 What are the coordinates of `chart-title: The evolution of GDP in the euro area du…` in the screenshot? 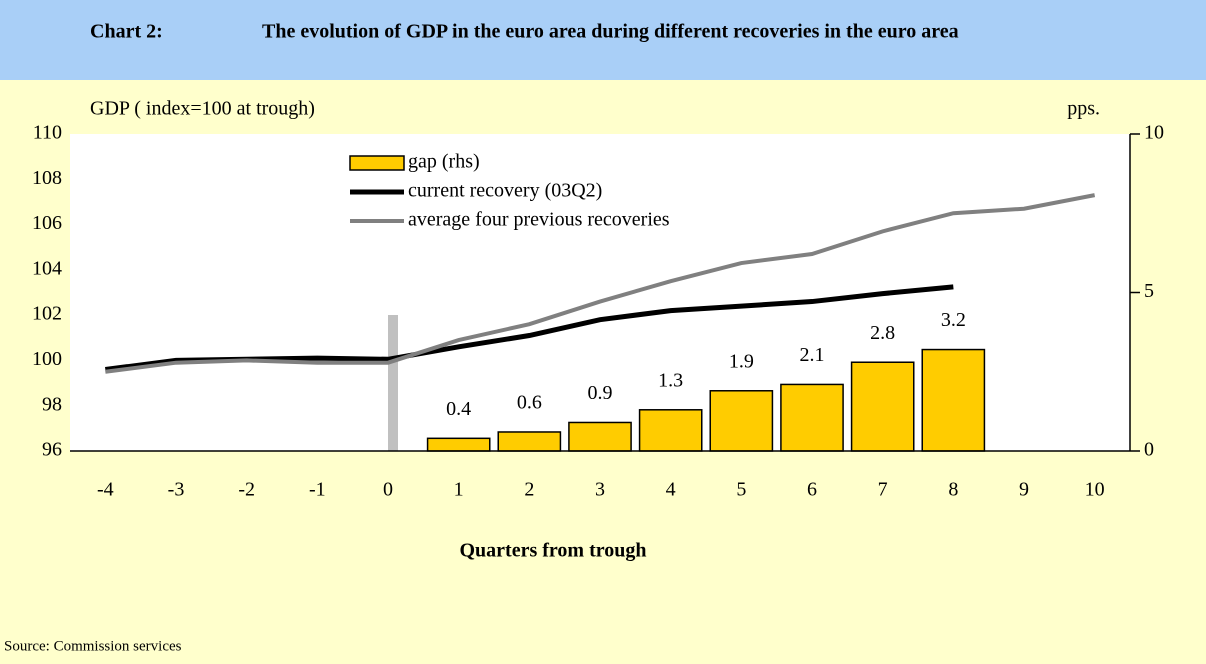 It's located at (610, 32).